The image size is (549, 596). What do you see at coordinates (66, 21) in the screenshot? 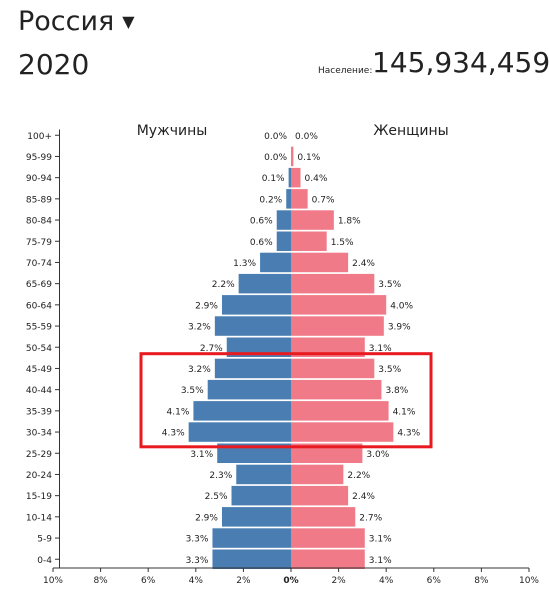
I see `country-name: Россия` at bounding box center [66, 21].